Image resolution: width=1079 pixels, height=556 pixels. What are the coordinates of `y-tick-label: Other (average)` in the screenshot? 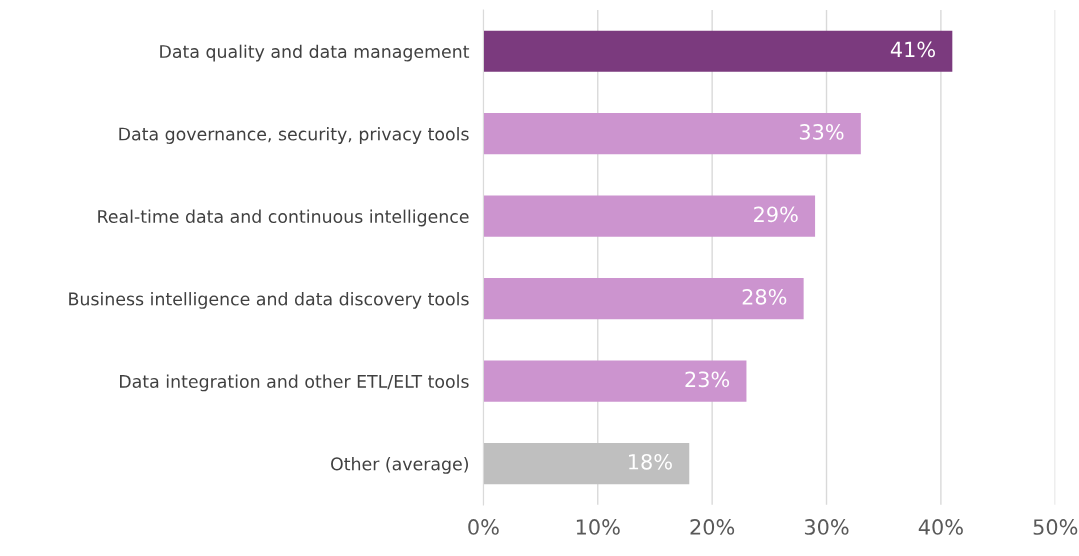 It's located at (400, 465).